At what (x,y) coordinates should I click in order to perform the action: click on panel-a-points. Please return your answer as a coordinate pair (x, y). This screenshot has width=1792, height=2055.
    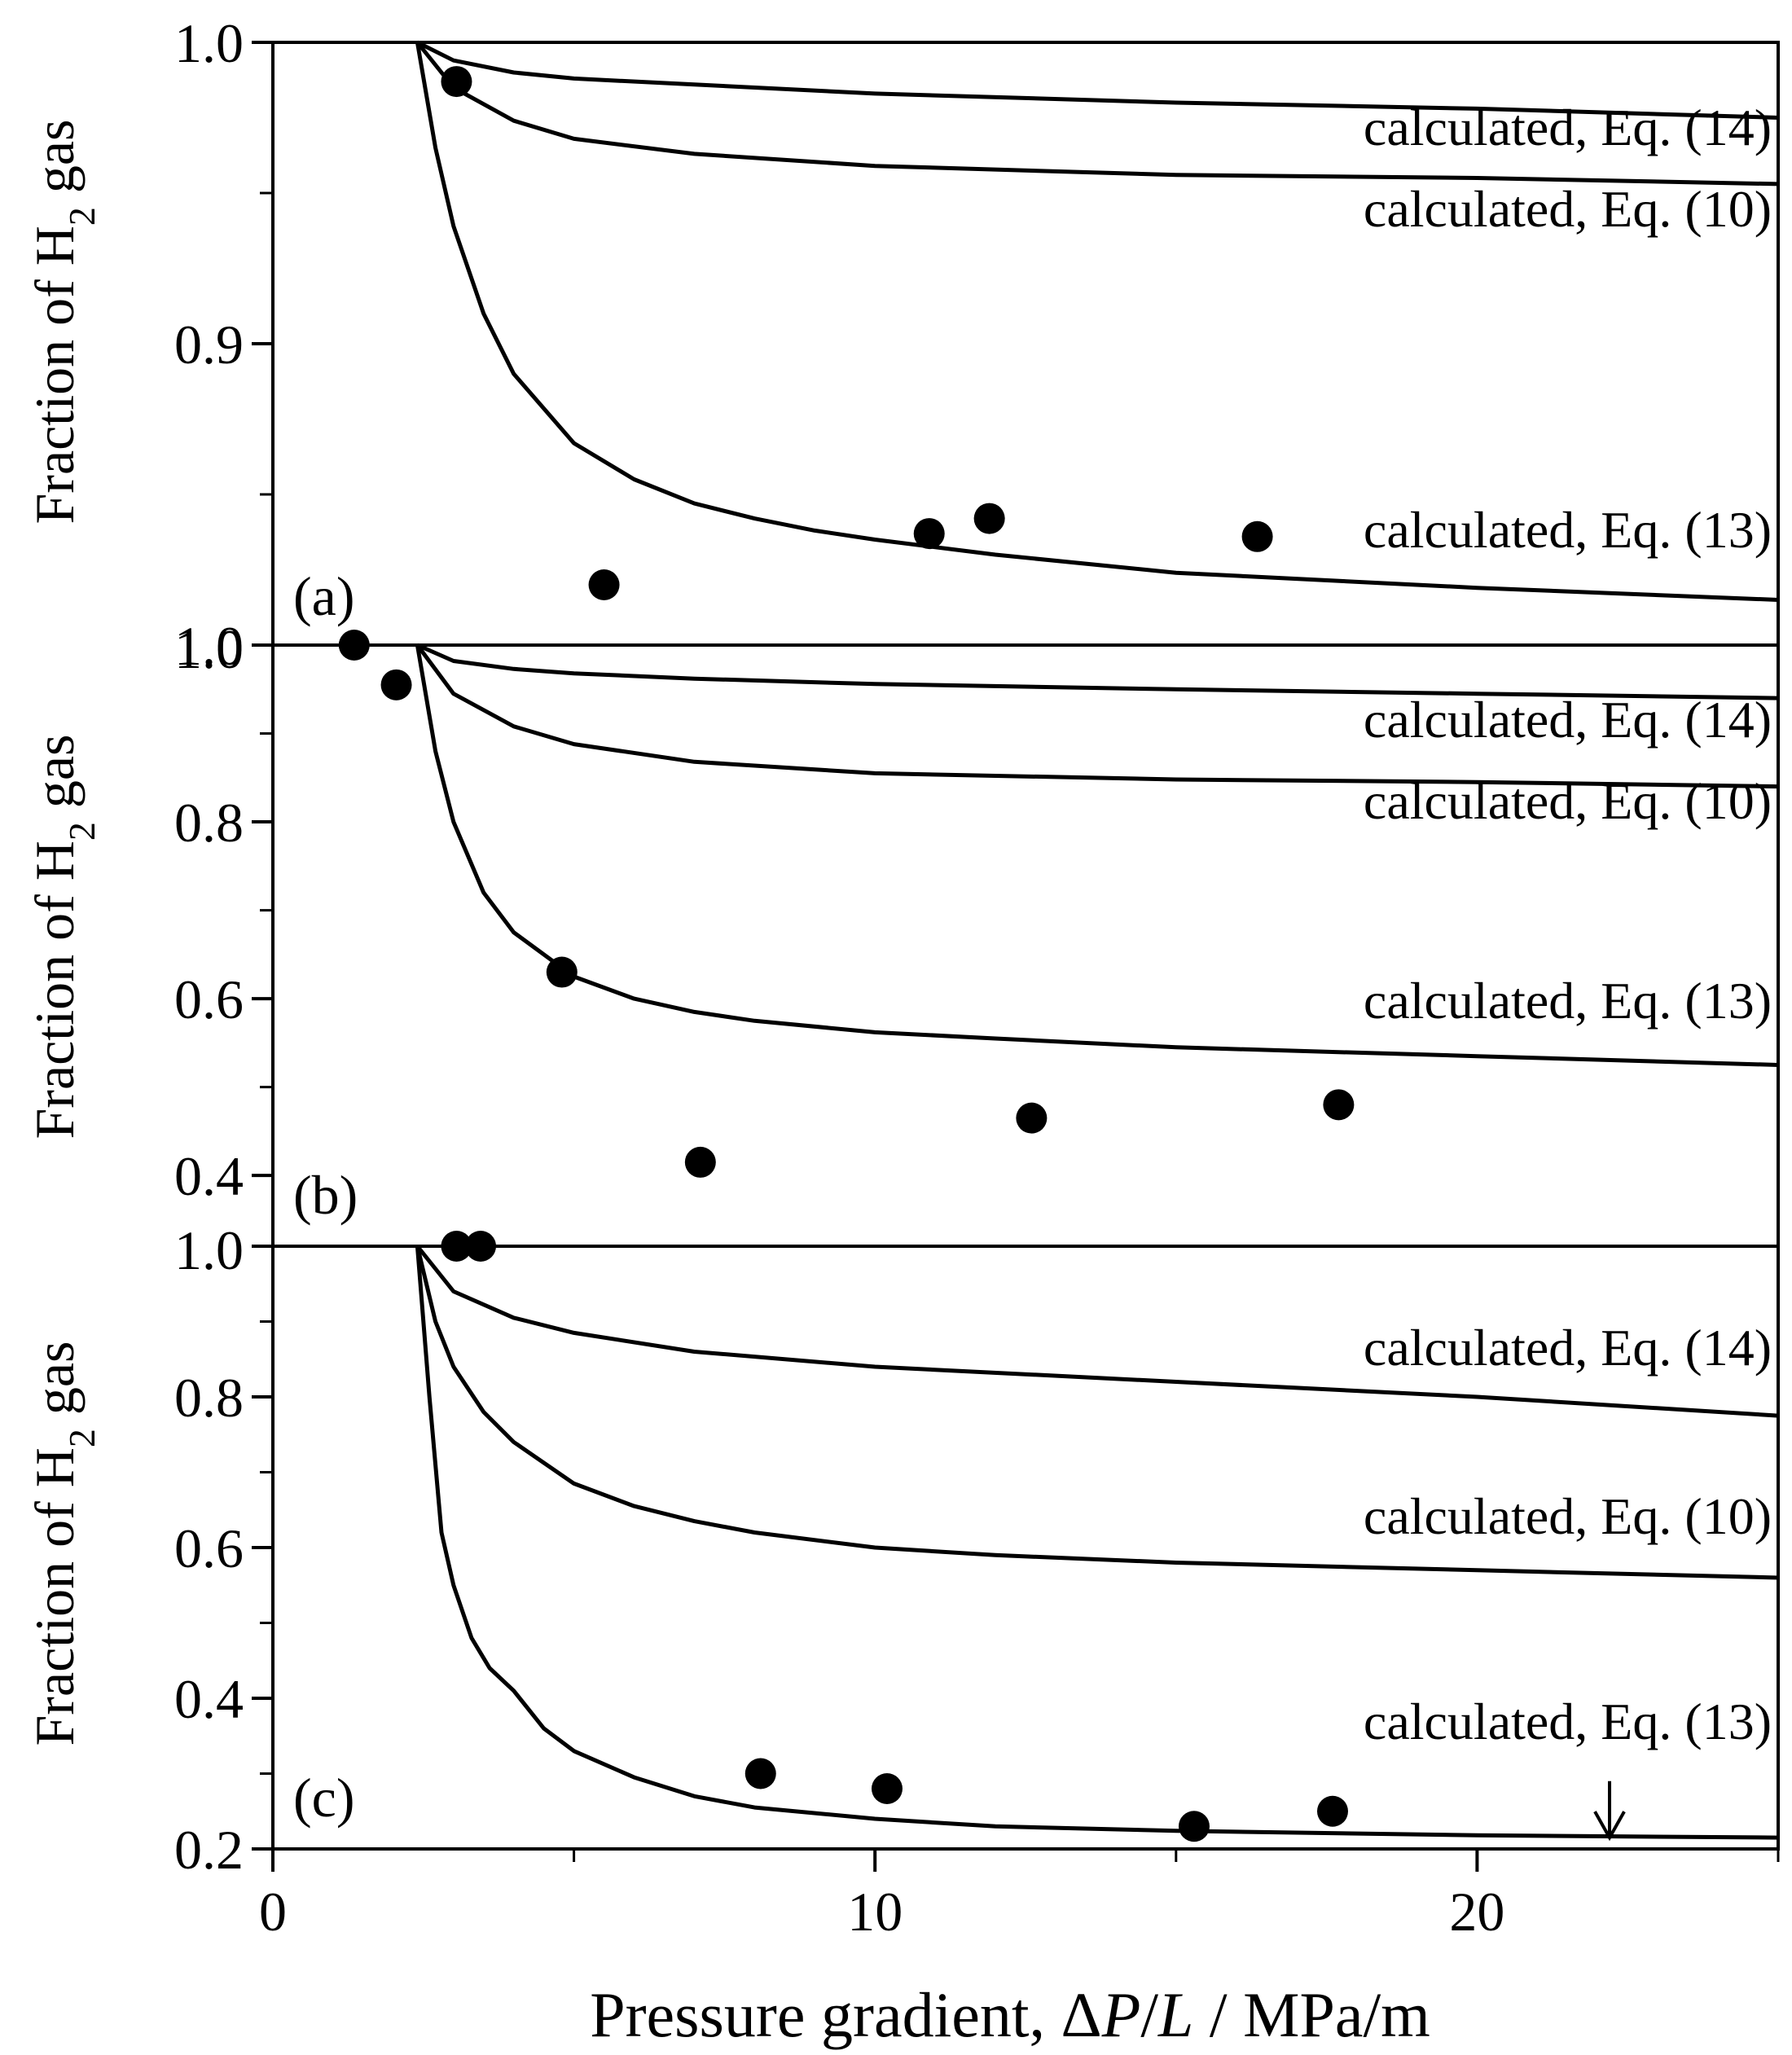
    Looking at the image, I should click on (857, 333).